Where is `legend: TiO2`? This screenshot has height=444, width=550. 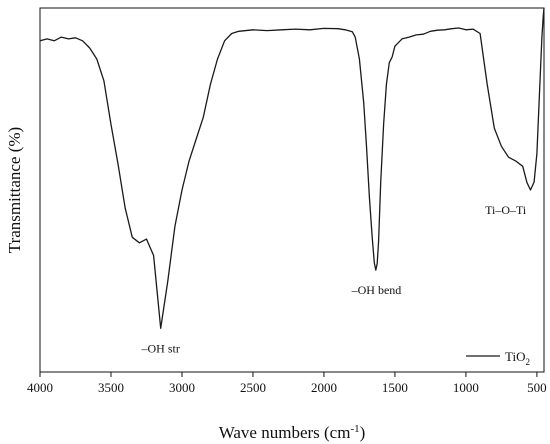
legend: TiO2 is located at coordinates (498, 358).